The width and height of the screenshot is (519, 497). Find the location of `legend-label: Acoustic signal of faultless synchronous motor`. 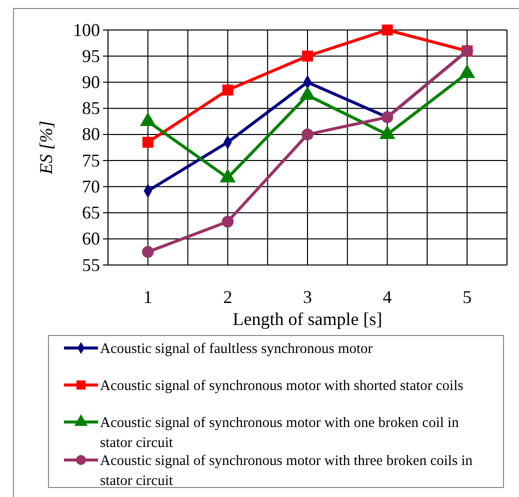

legend-label: Acoustic signal of faultless synchronous motor is located at coordinates (236, 349).